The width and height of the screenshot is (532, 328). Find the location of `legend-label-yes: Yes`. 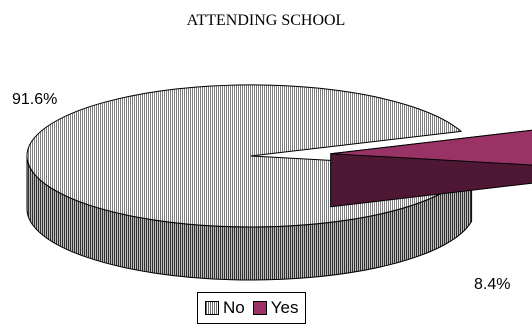

legend-label-yes: Yes is located at coordinates (284, 307).